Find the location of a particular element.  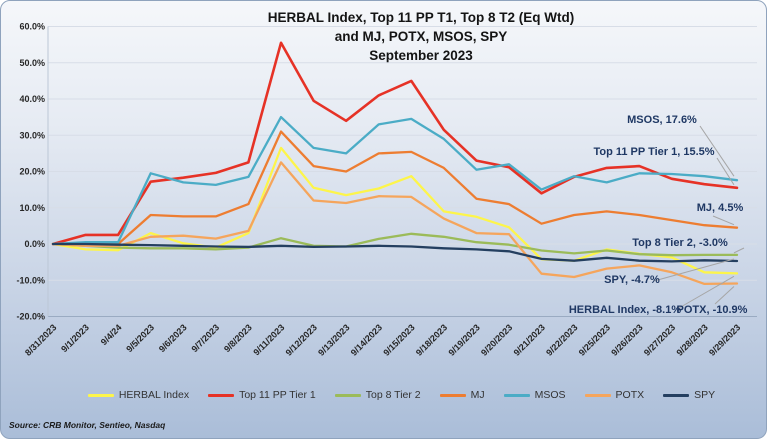

annotation-label: HERBAL Index, -8.1% is located at coordinates (625, 310).